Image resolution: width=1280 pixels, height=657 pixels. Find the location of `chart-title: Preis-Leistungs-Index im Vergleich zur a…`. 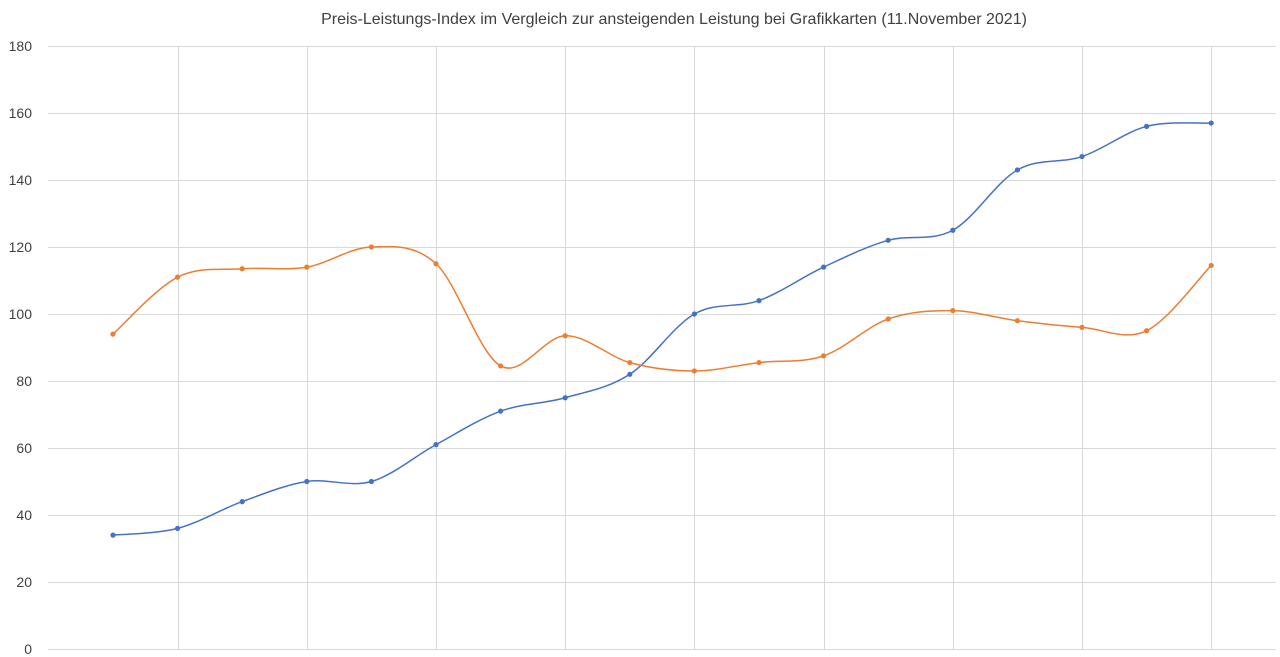

chart-title: Preis-Leistungs-Index im Vergleich zur a… is located at coordinates (674, 19).